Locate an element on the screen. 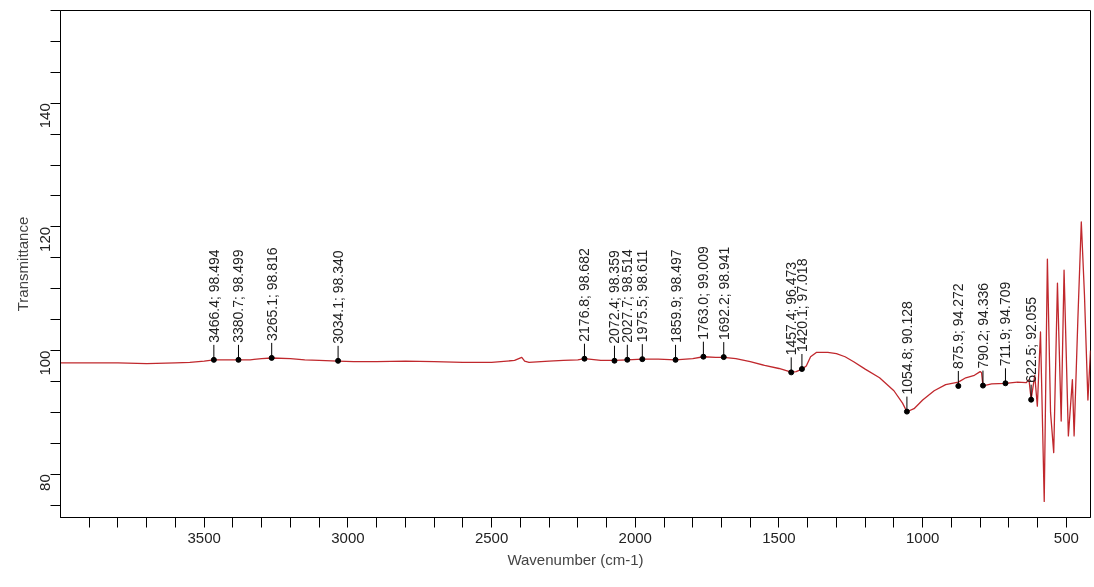 The width and height of the screenshot is (1094, 587). annotation: 3466.4; 98.494 is located at coordinates (213, 296).